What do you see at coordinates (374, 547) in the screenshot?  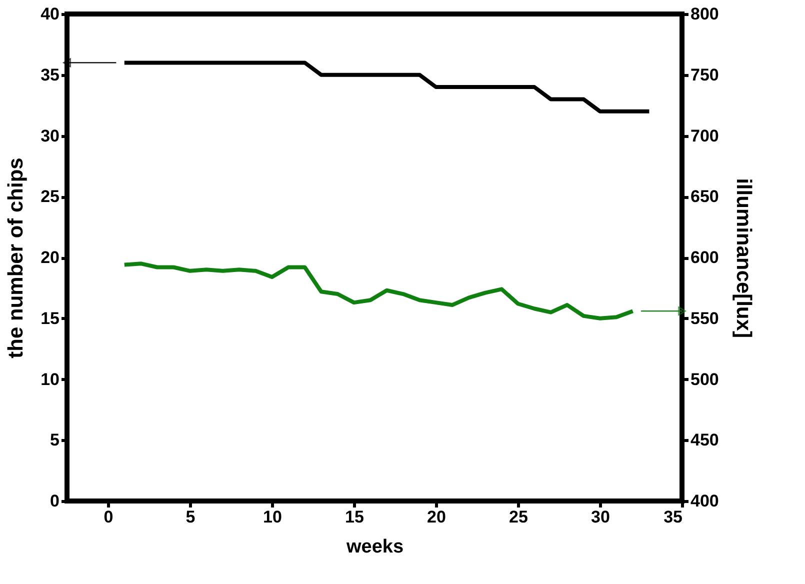 I see `x-axis-title: weeks` at bounding box center [374, 547].